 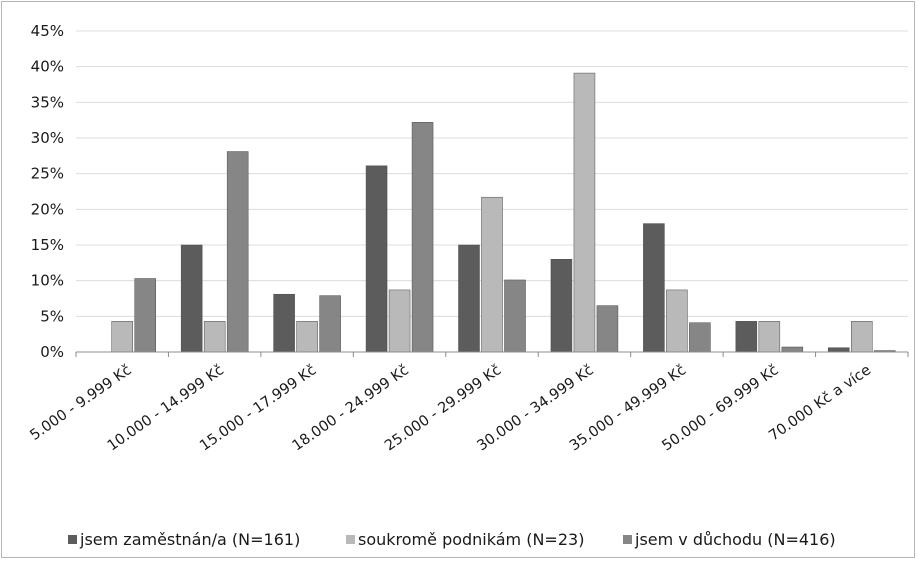 I want to click on y-tick-label: 35%, so click(x=47, y=102).